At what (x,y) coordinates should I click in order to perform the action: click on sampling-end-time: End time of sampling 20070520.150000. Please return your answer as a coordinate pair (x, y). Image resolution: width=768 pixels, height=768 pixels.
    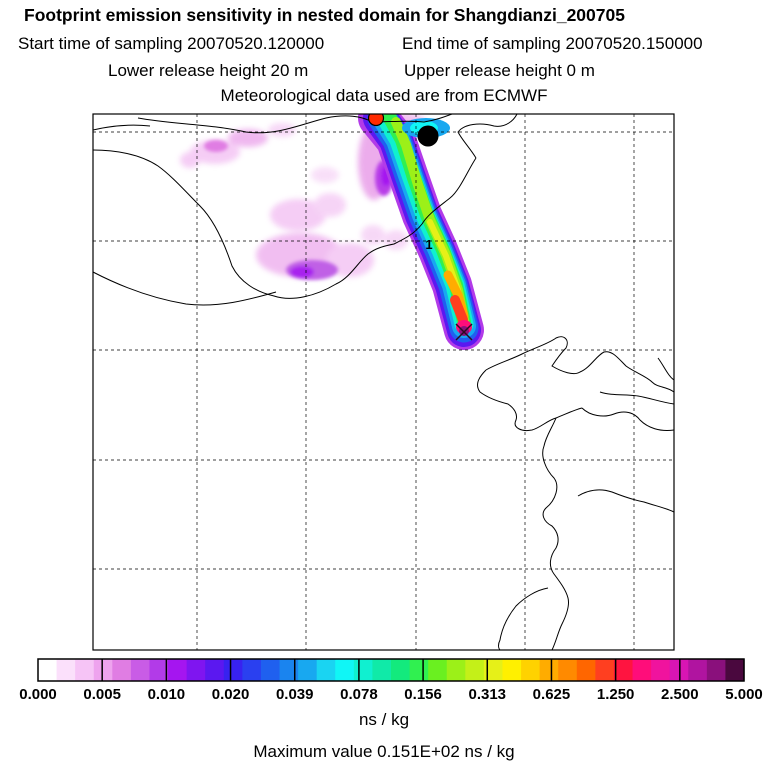
    Looking at the image, I should click on (552, 43).